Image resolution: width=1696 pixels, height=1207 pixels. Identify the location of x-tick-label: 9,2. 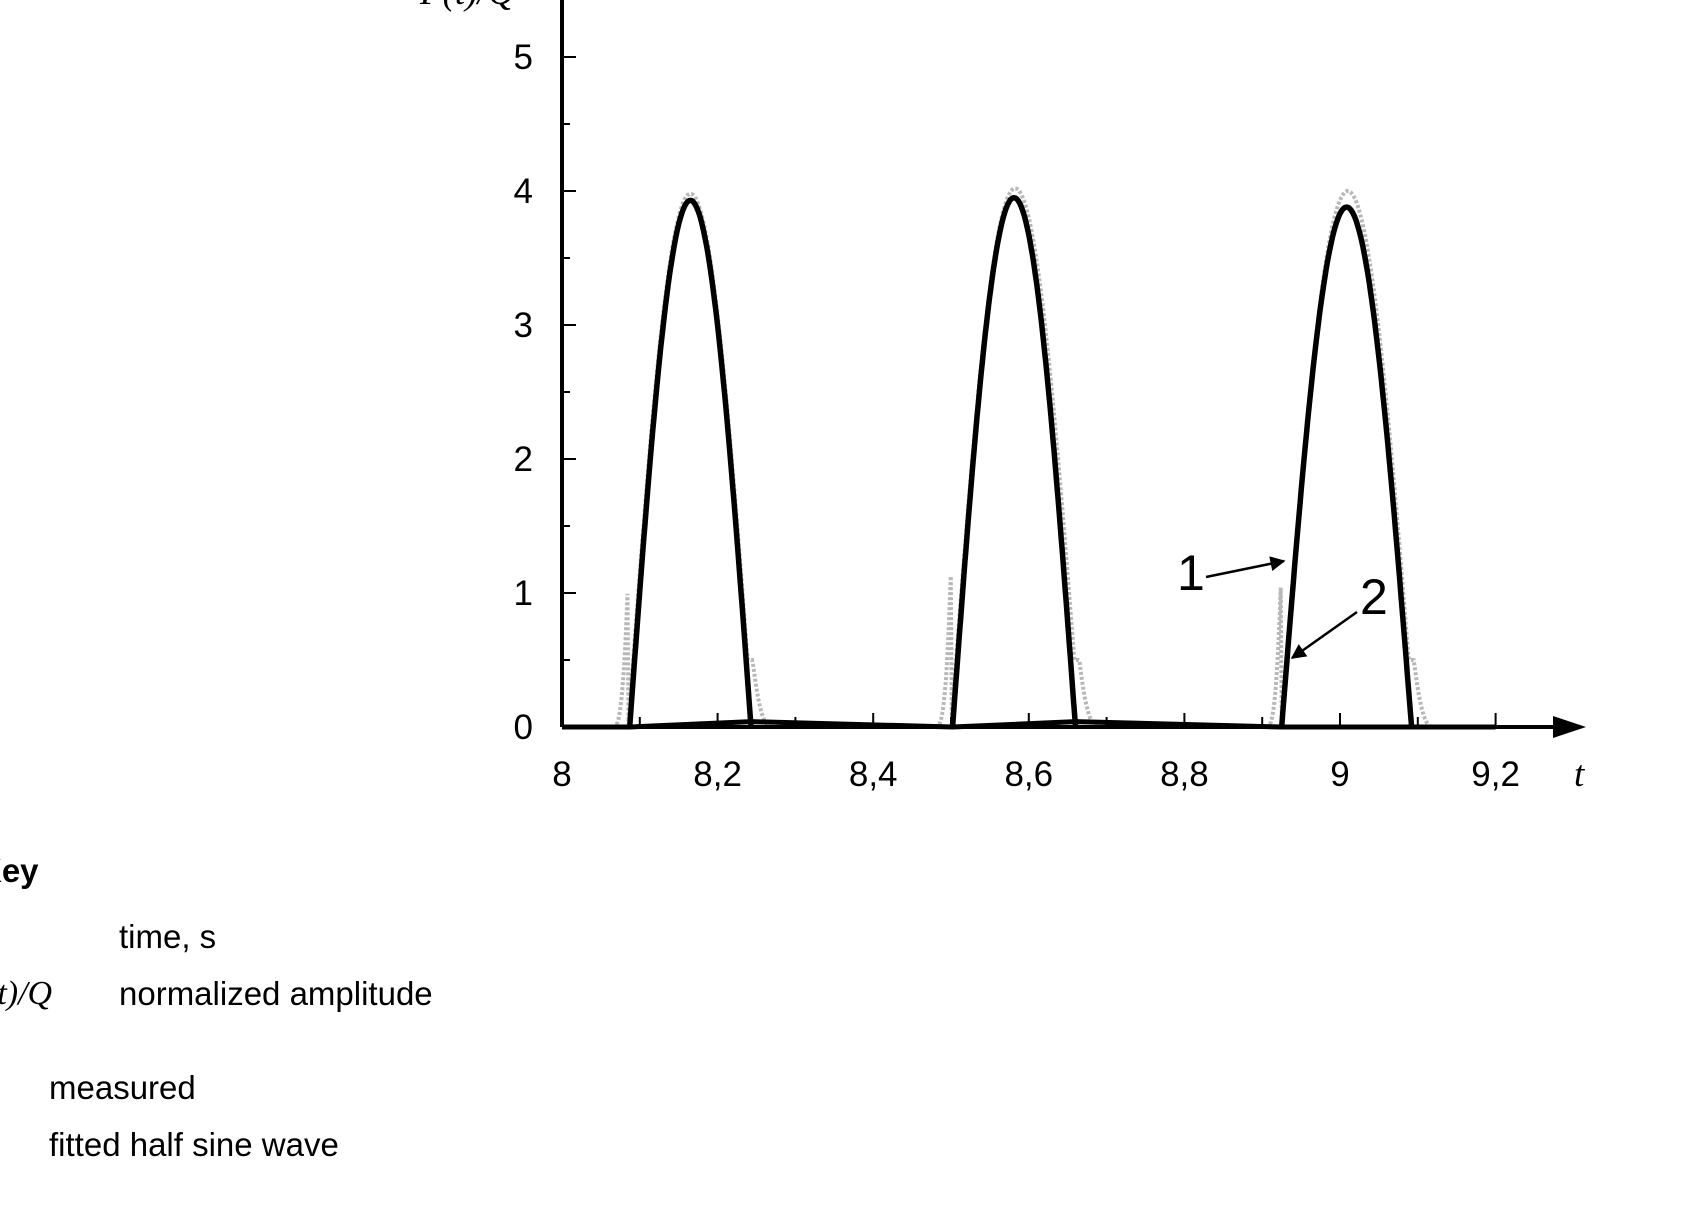
(1495, 774).